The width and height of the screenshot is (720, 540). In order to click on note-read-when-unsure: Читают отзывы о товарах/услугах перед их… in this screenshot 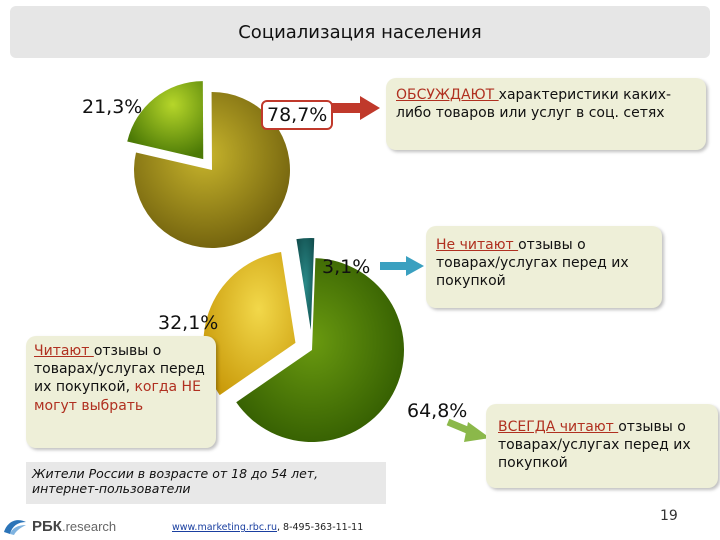, I will do `click(121, 392)`.